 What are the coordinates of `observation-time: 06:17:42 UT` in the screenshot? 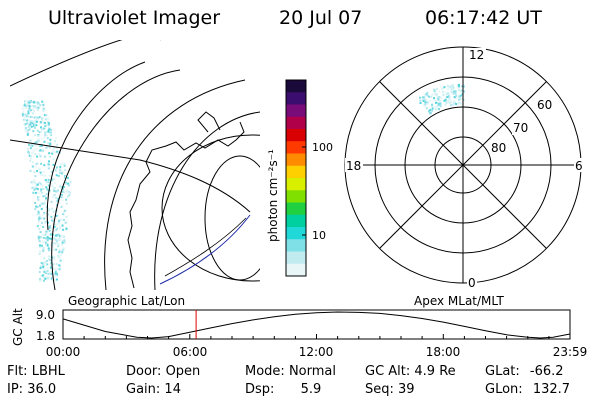 It's located at (483, 18).